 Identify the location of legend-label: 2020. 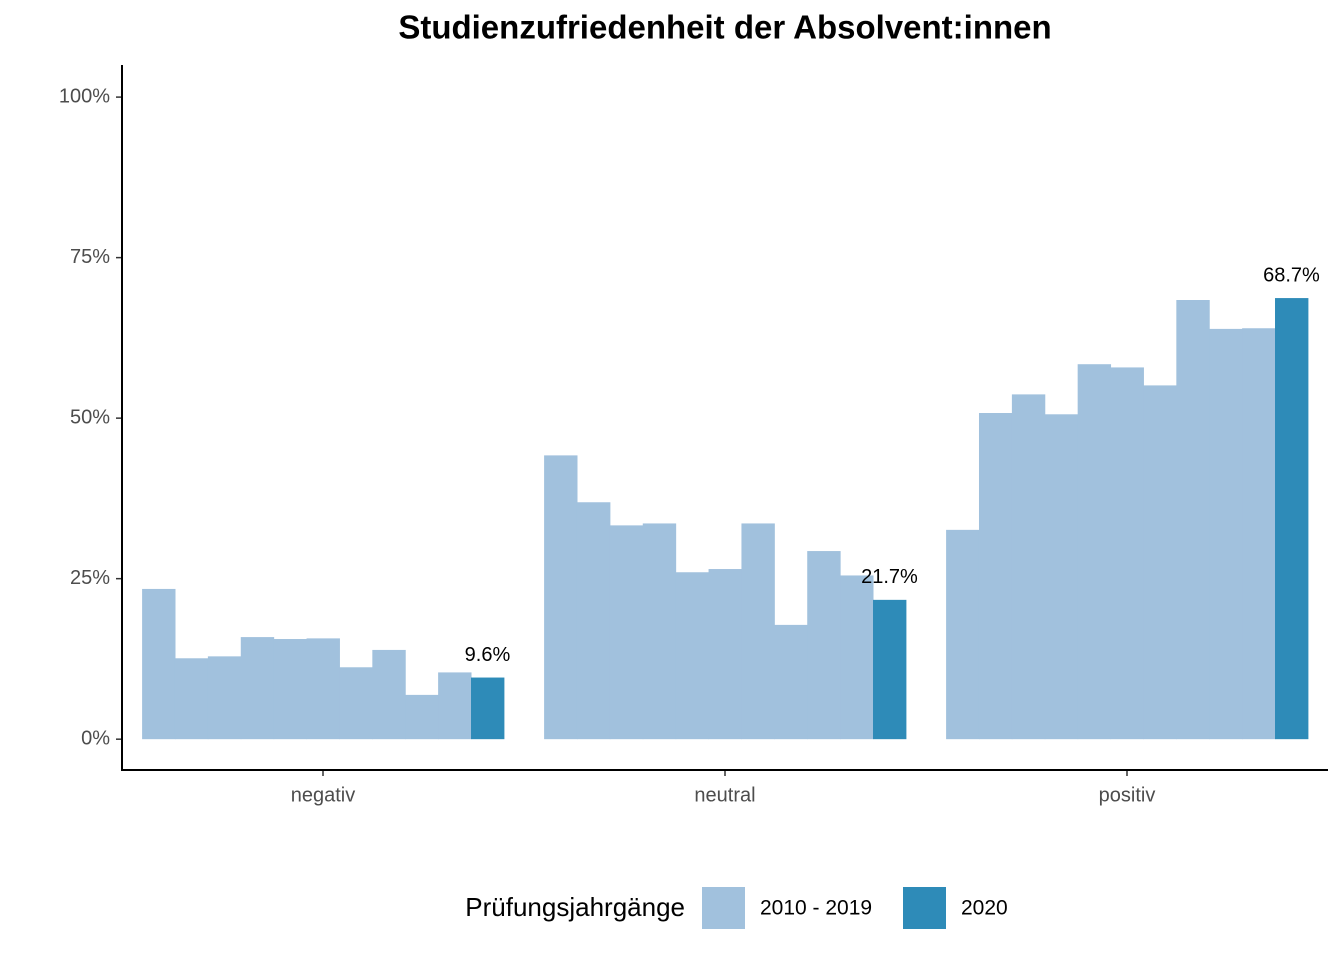
(984, 908).